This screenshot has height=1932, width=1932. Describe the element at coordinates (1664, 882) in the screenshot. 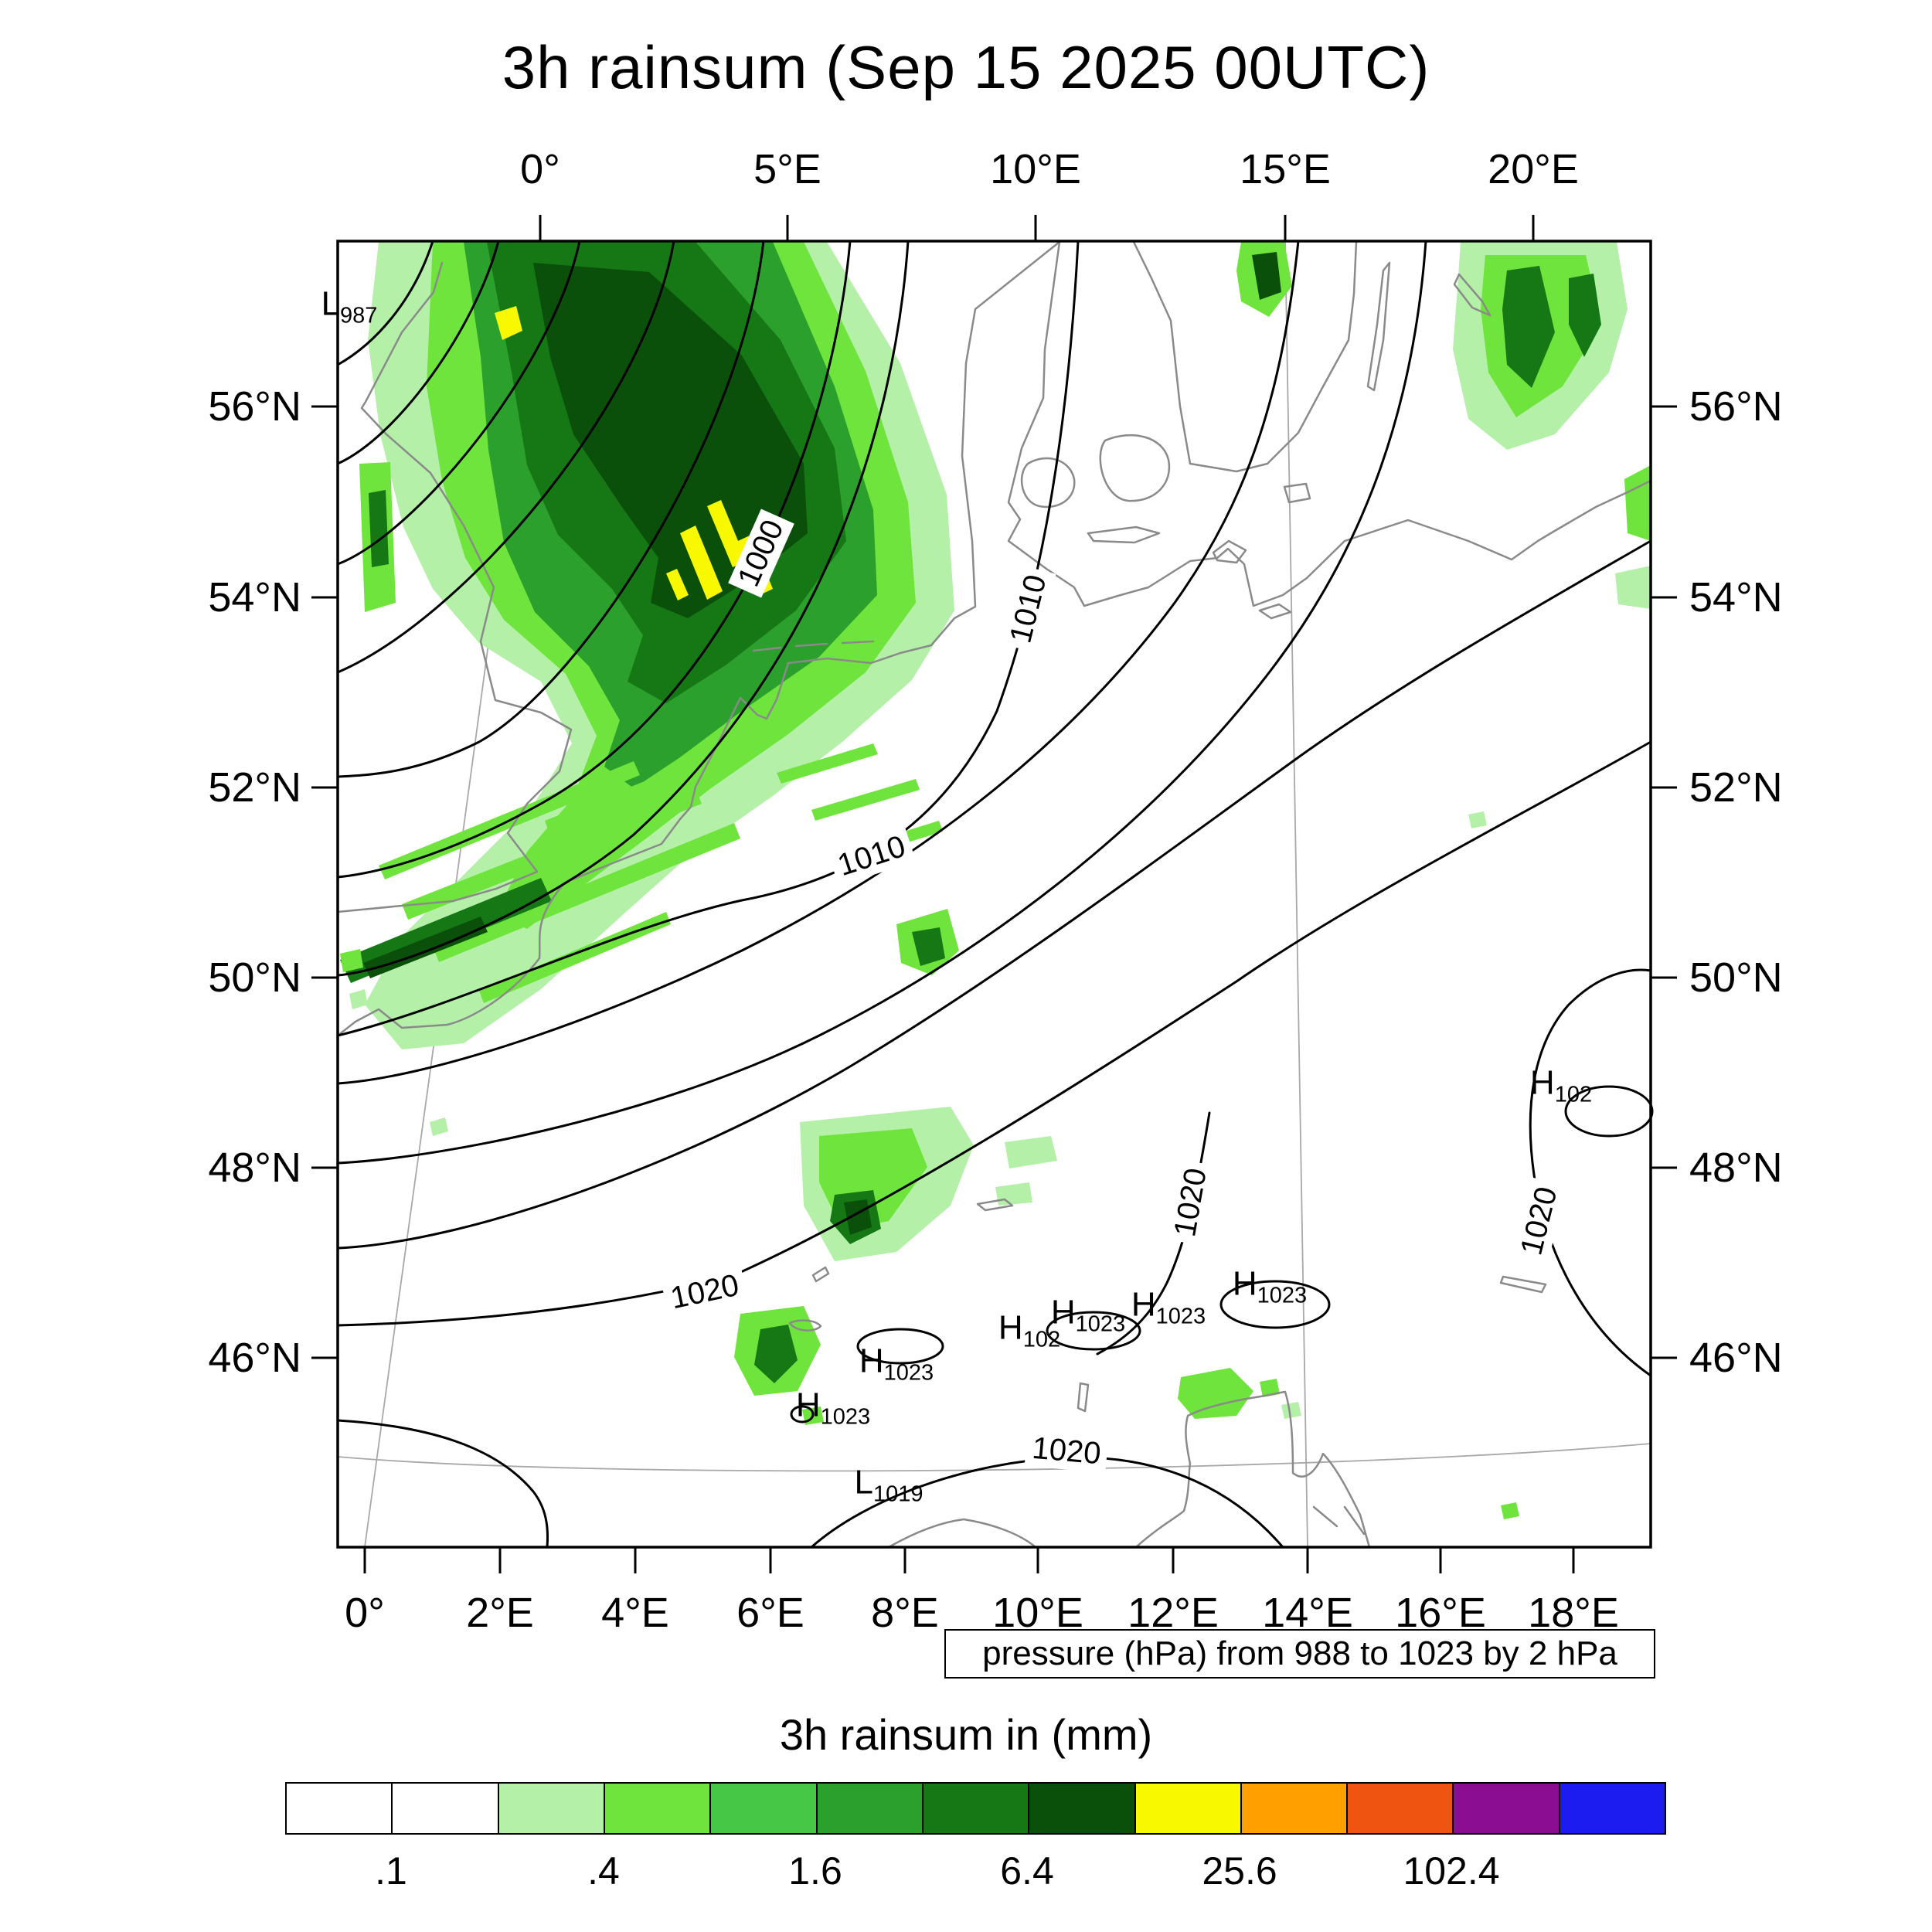

I see `axis-ticks-right` at that location.